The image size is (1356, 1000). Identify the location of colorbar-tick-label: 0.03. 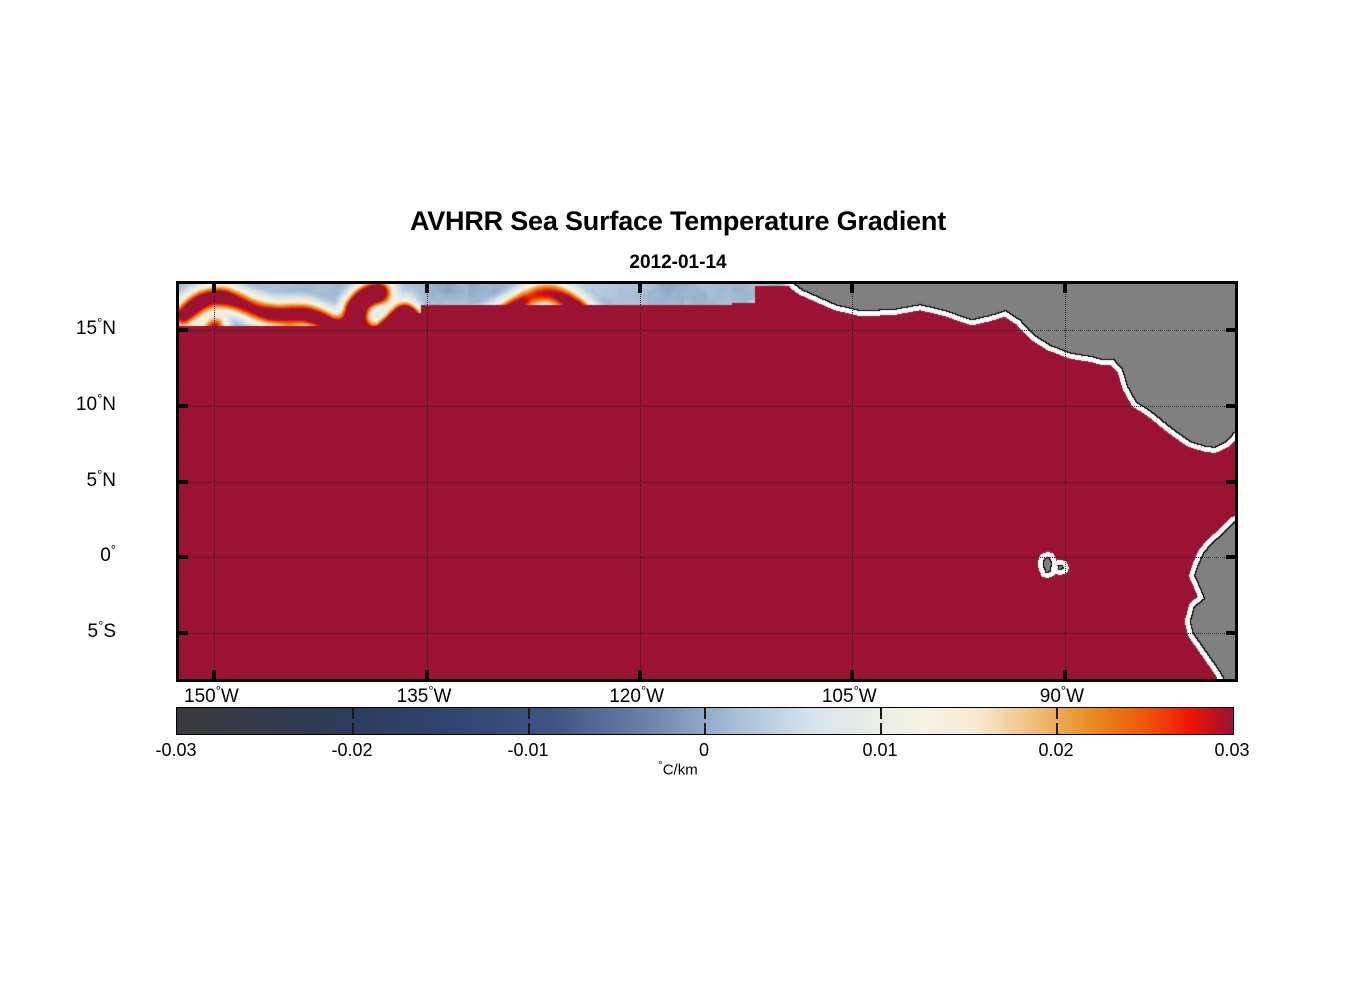
(1232, 750).